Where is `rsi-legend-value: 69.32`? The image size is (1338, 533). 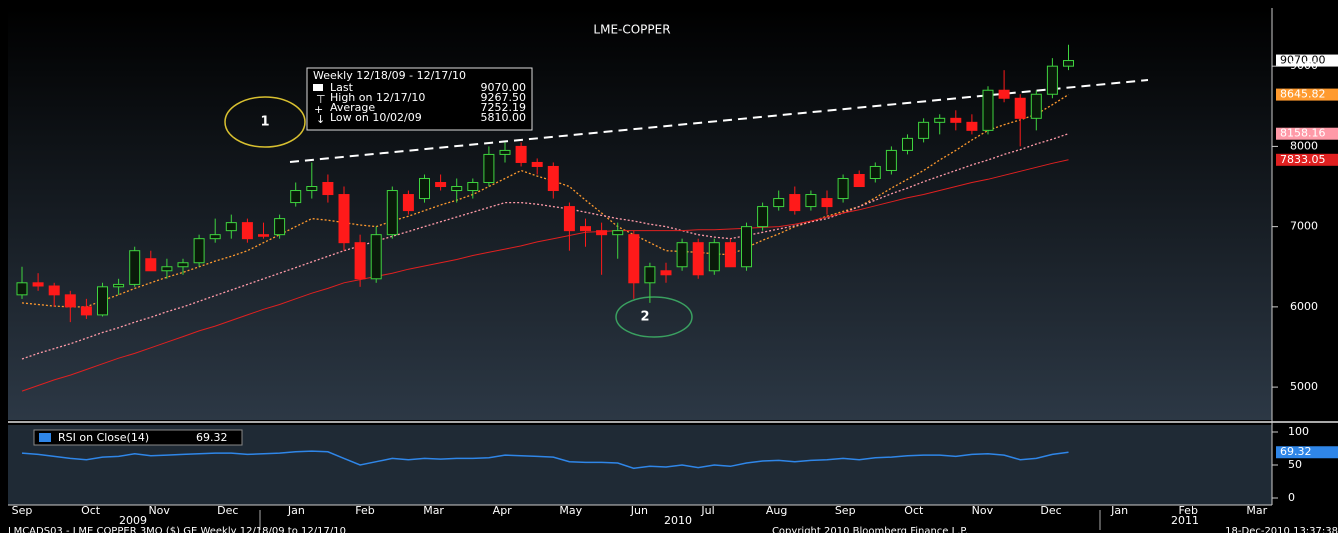
rsi-legend-value: 69.32 is located at coordinates (212, 437).